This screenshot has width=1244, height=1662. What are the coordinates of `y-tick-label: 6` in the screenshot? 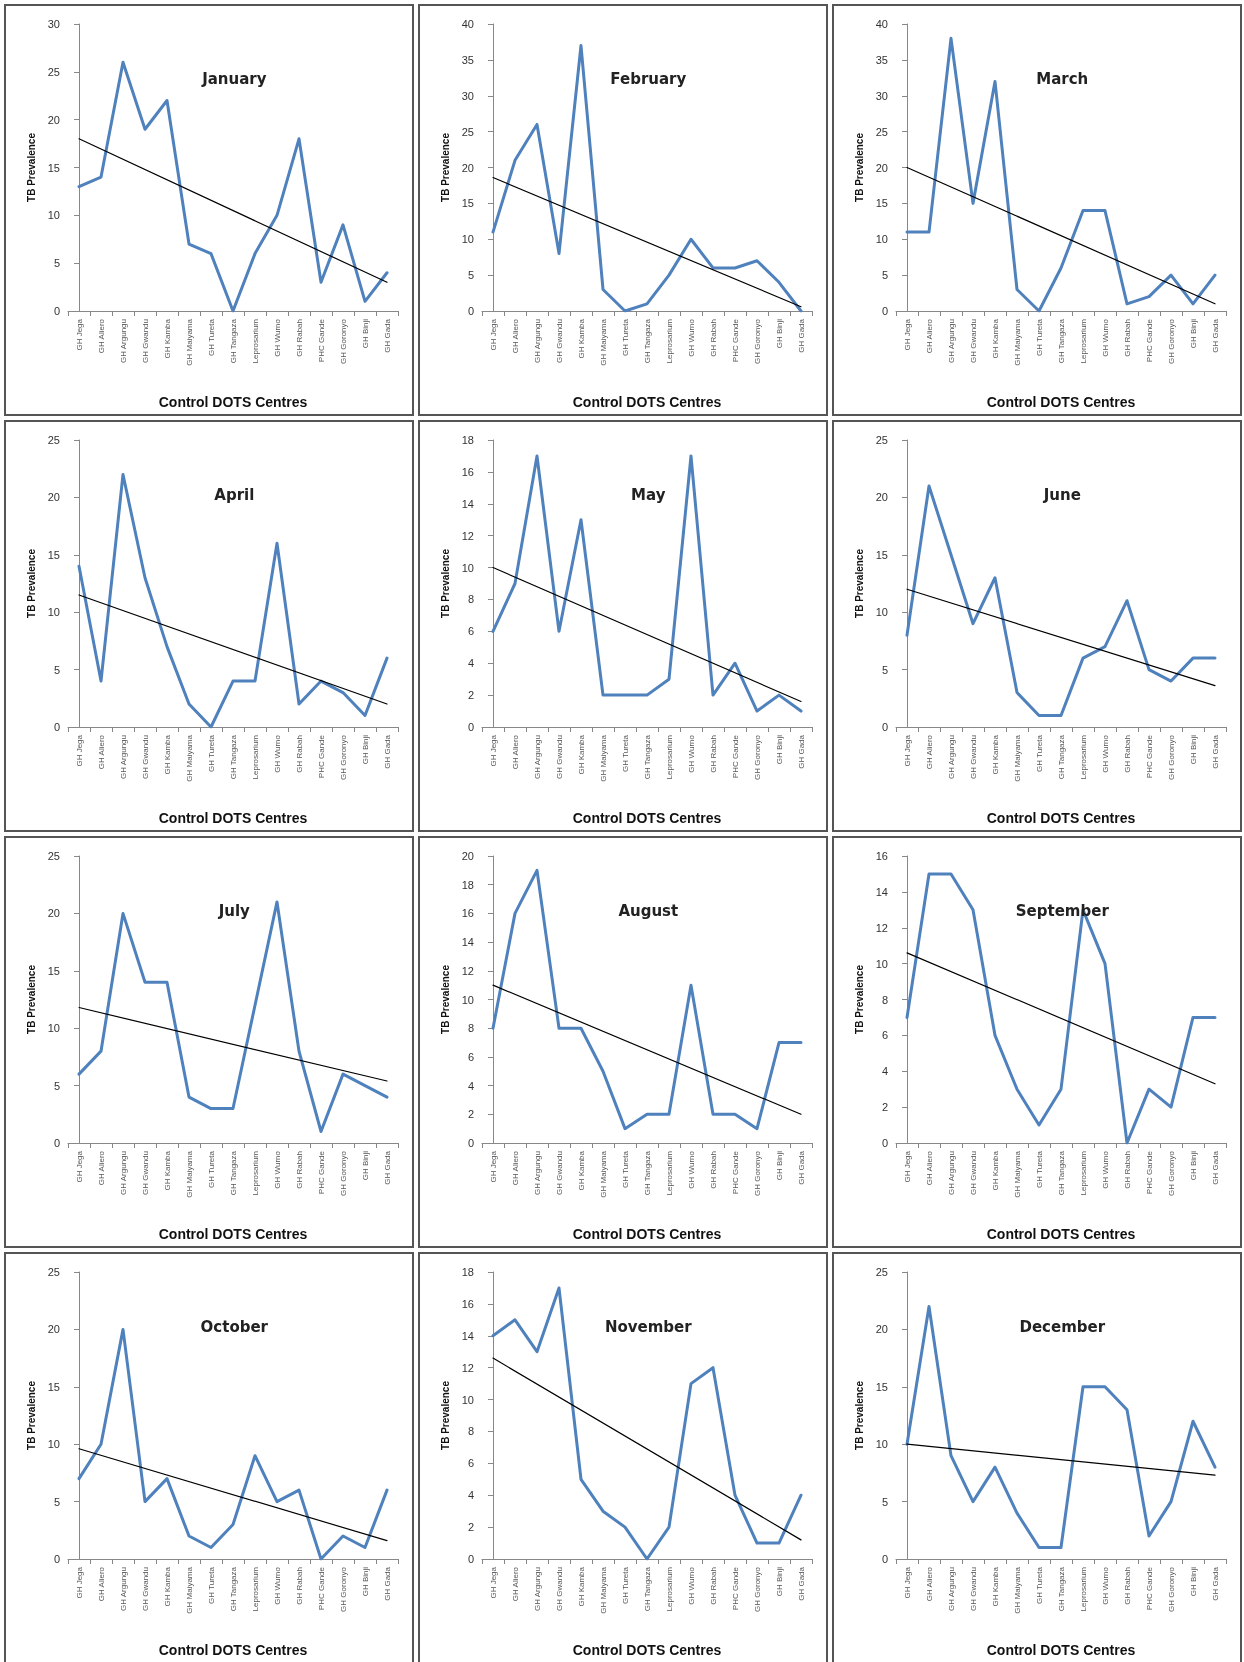 It's located at (470, 1056).